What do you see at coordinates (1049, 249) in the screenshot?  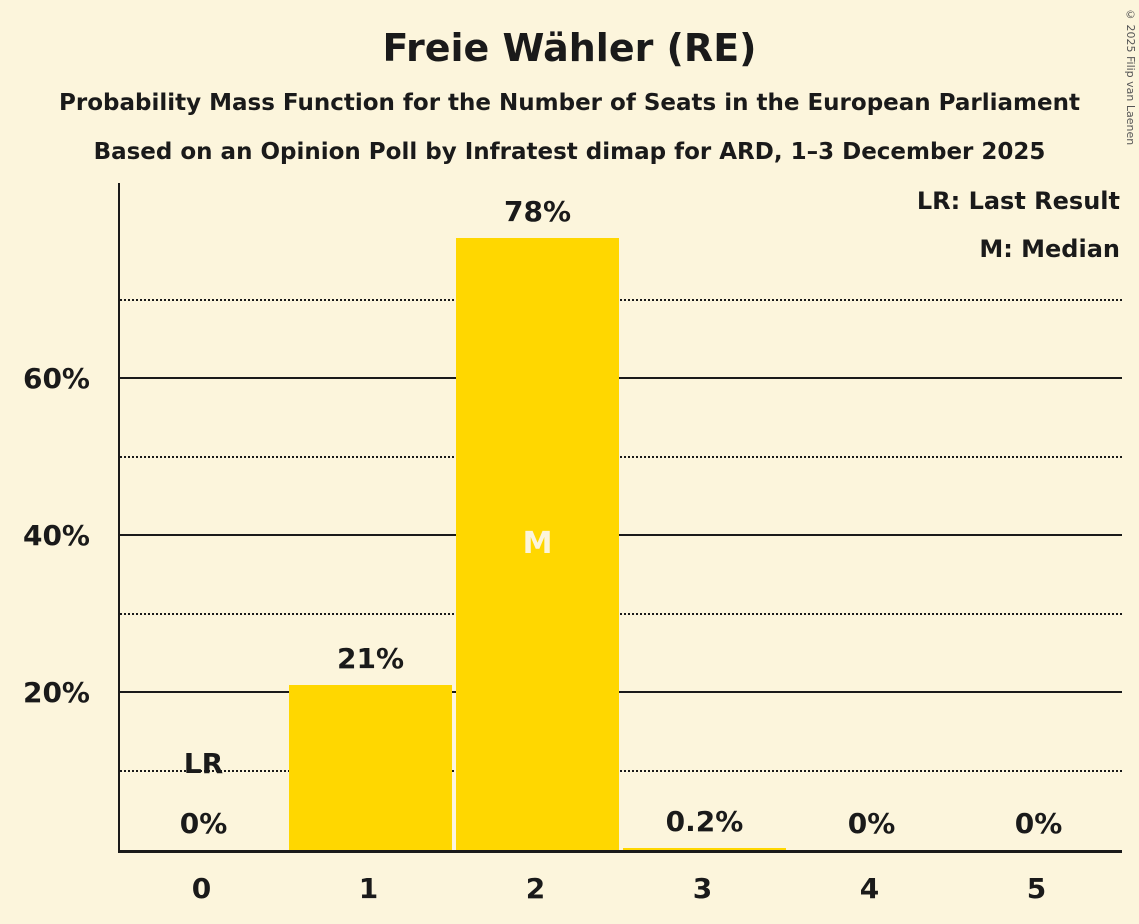 I see `legend-median: M: Median` at bounding box center [1049, 249].